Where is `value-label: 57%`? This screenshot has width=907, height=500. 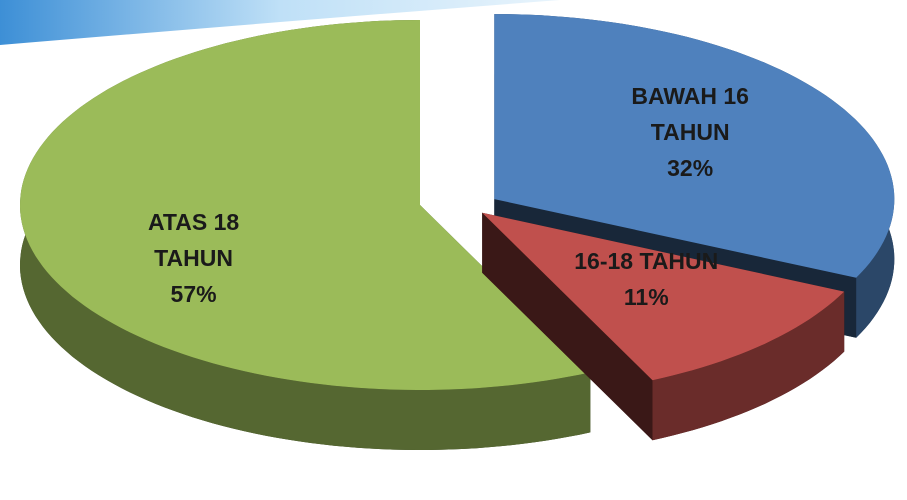
value-label: 57% is located at coordinates (193, 294).